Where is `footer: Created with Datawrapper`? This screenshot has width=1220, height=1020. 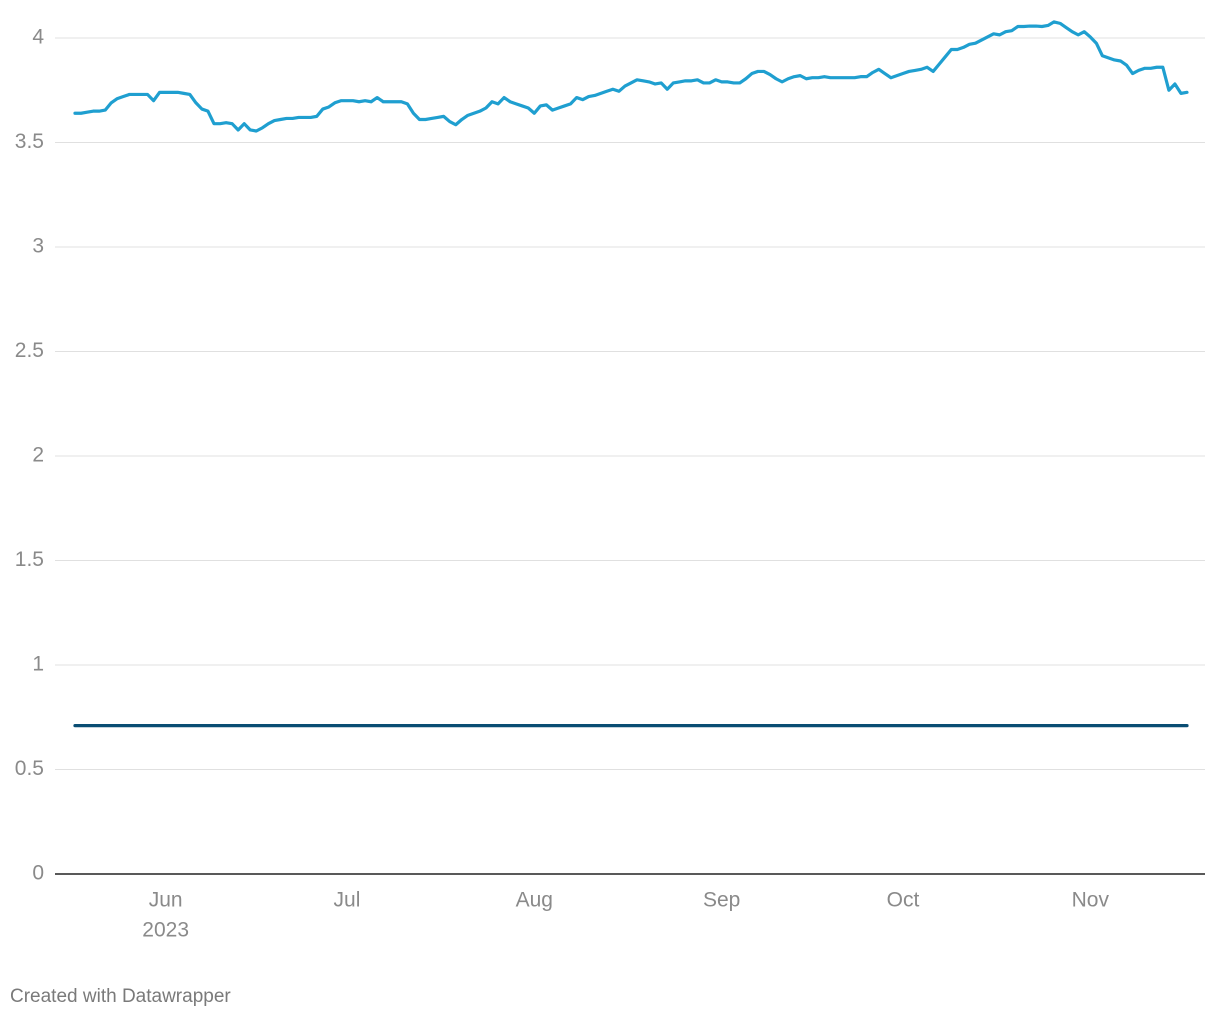 footer: Created with Datawrapper is located at coordinates (120, 996).